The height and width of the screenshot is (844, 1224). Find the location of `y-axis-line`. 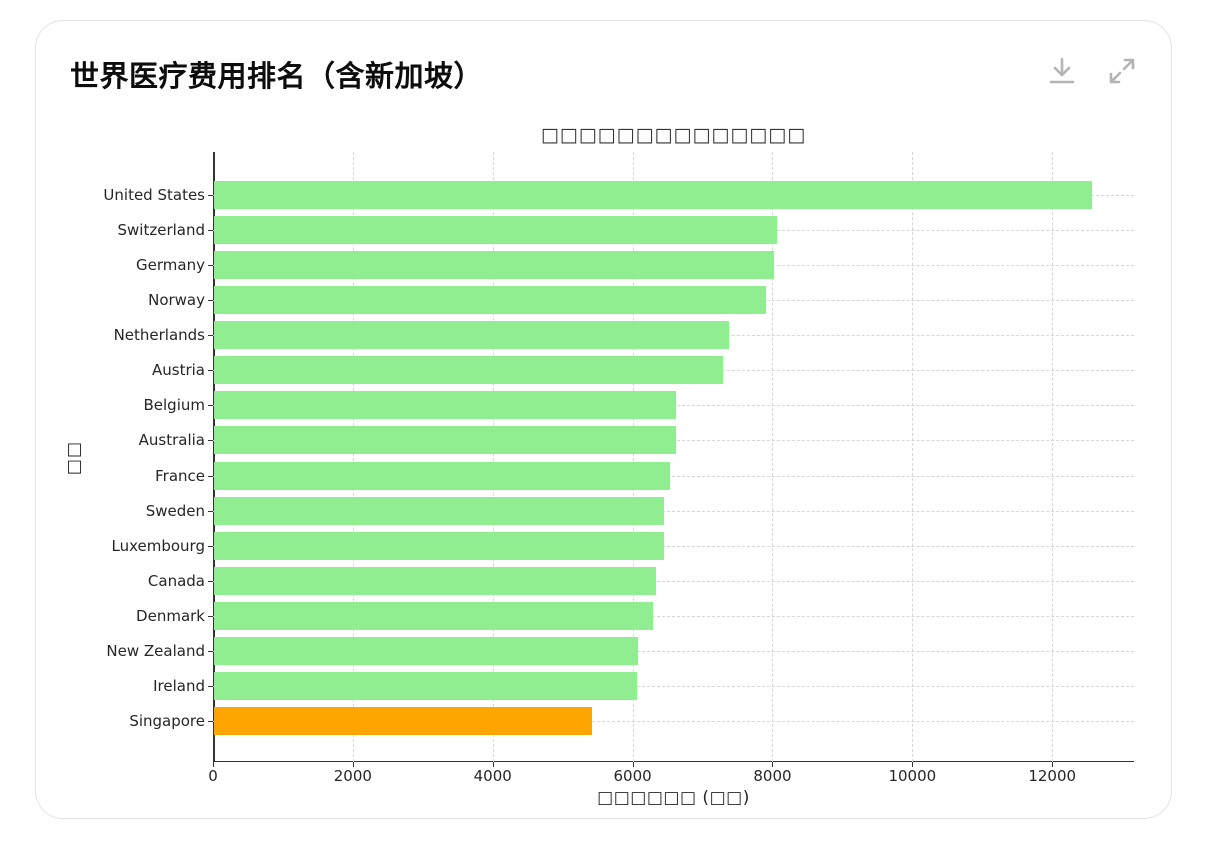

y-axis-line is located at coordinates (214, 457).